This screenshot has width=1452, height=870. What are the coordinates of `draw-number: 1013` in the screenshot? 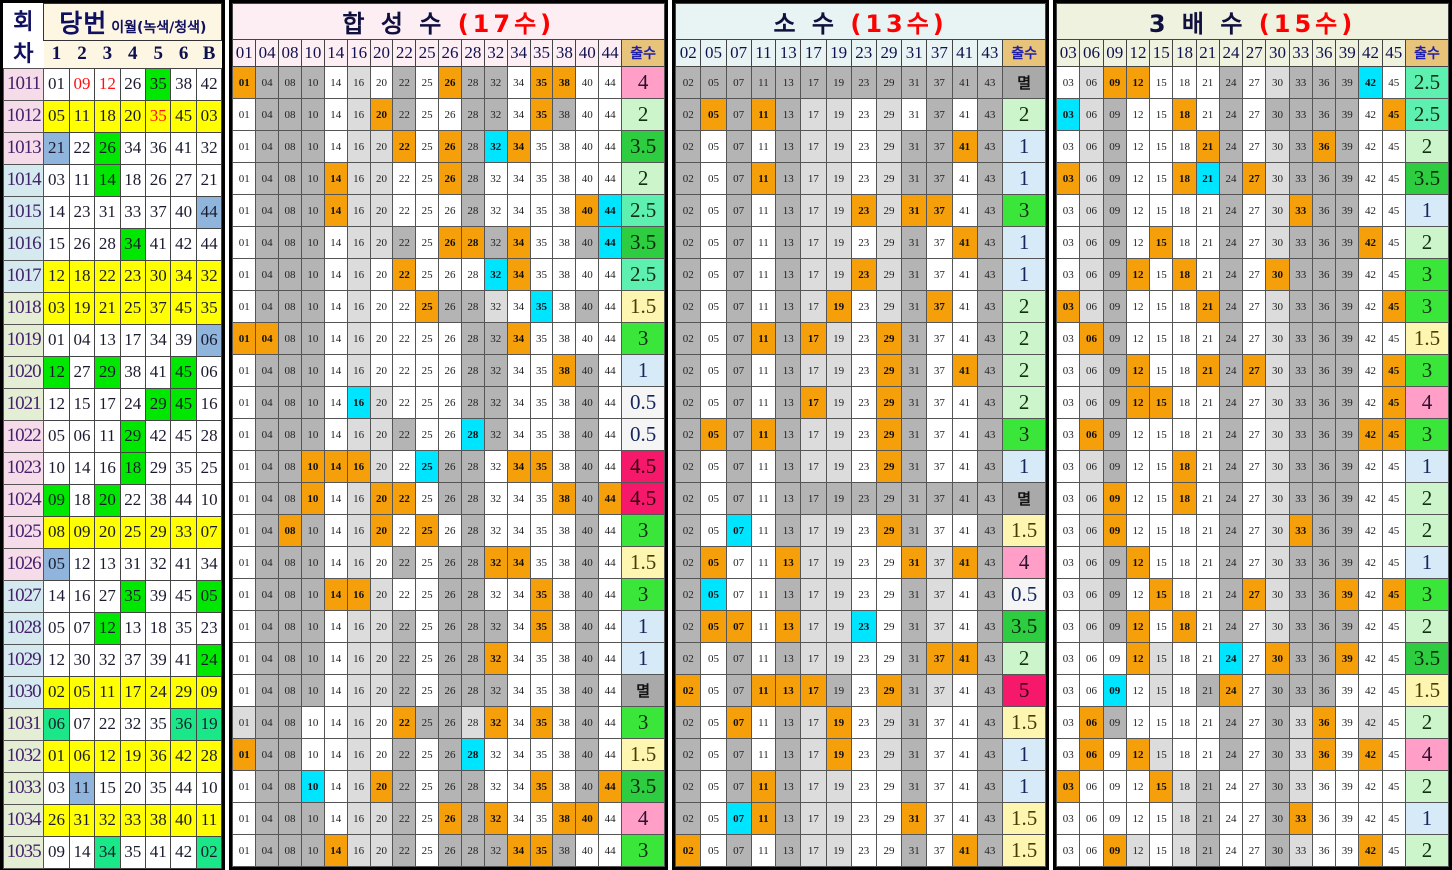 It's located at (23, 148).